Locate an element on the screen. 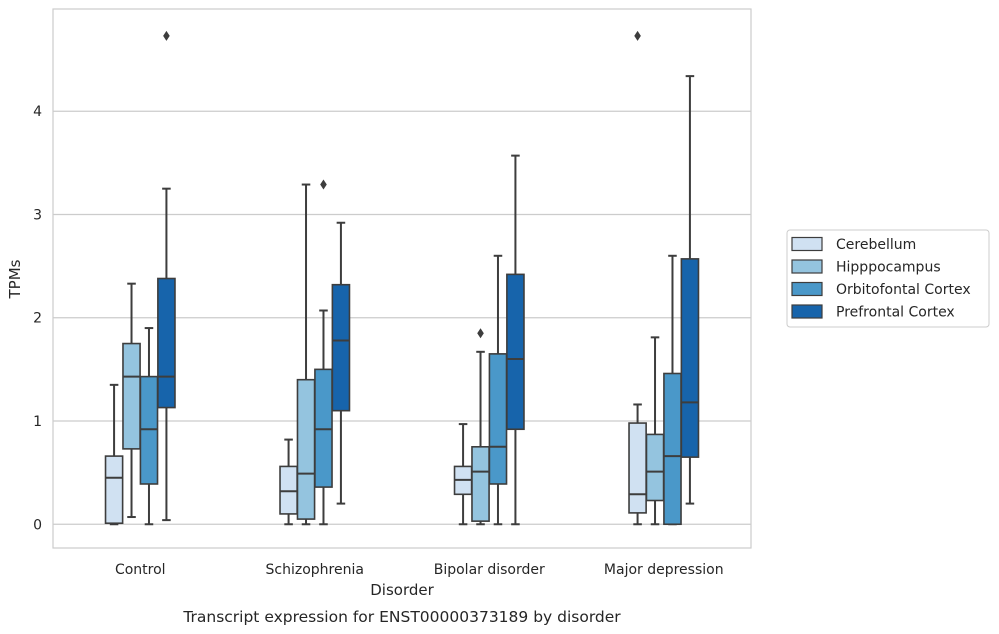 The height and width of the screenshot is (634, 999). legend-label: Orbitofontal Cortex is located at coordinates (903, 290).